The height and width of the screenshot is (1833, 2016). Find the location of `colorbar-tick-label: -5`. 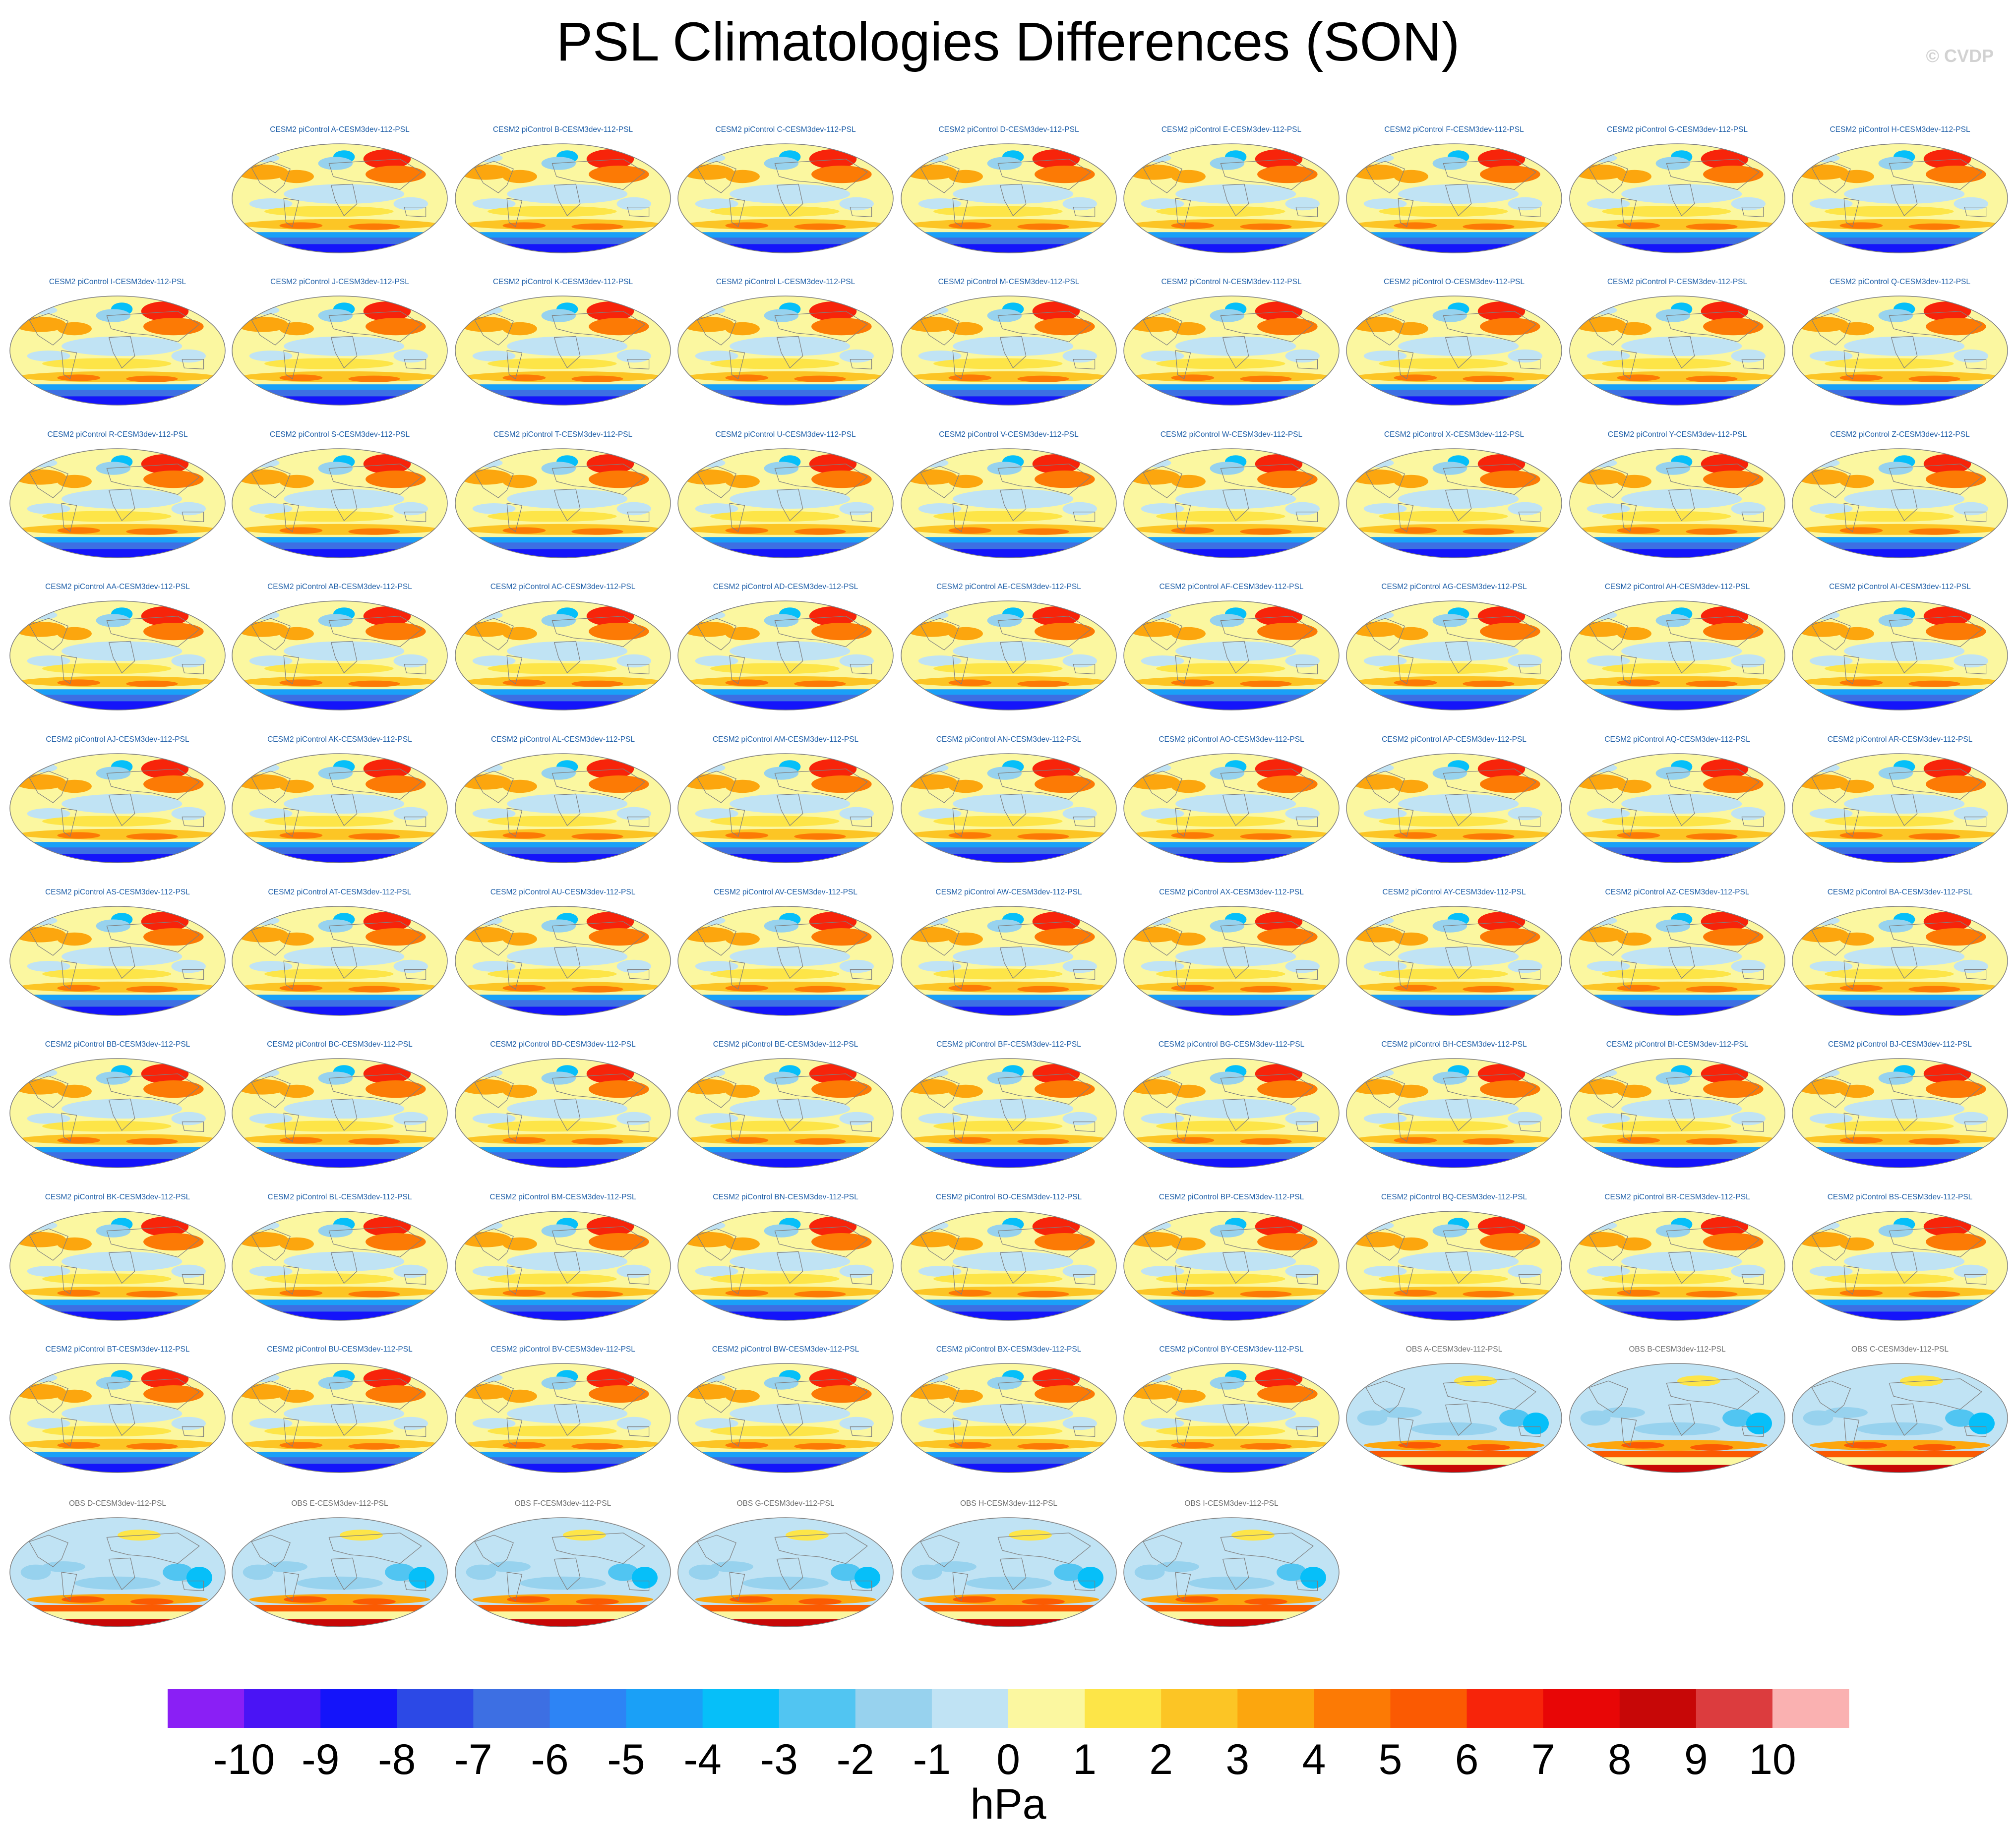

colorbar-tick-label: -5 is located at coordinates (626, 1759).